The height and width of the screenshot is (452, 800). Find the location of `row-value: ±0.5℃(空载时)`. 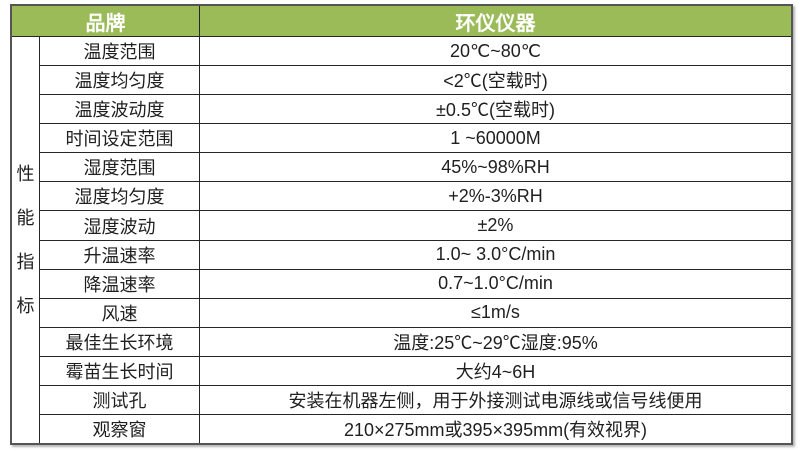

row-value: ±0.5℃(空载时) is located at coordinates (495, 110).